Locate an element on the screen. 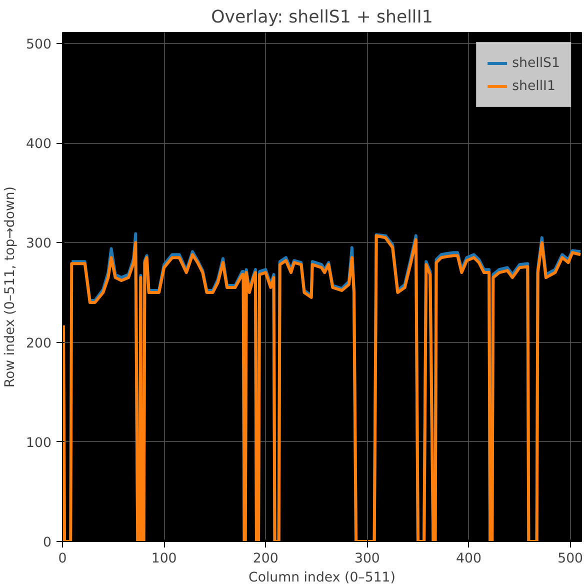  y-tick-label: 100 is located at coordinates (39, 443).